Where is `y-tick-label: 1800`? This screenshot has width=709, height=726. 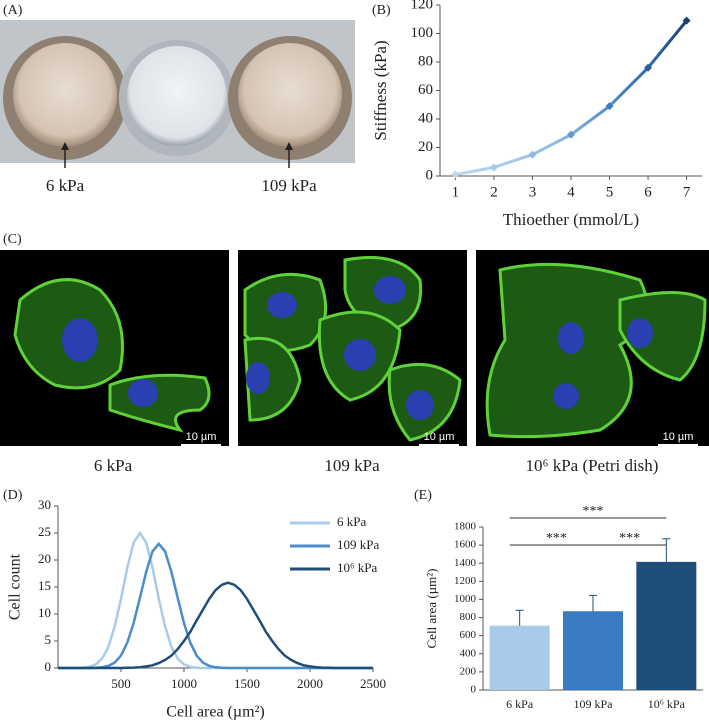
y-tick-label: 1800 is located at coordinates (465, 527).